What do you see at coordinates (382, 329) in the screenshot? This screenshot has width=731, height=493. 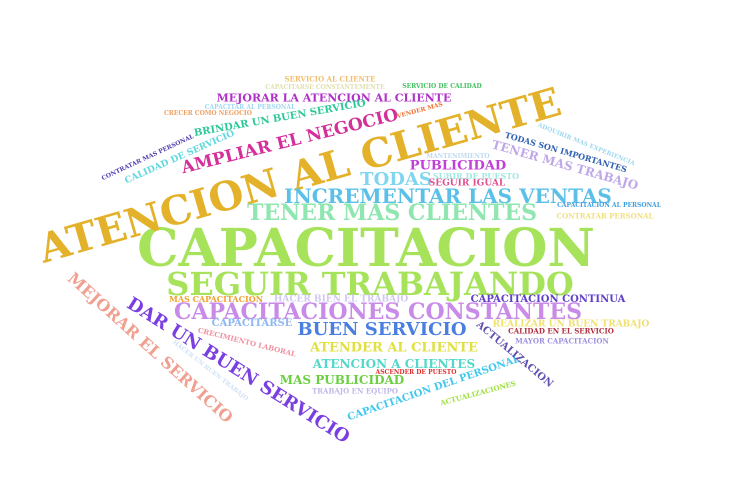 I see `word-buen-servicio: BUEN SERVICIO` at bounding box center [382, 329].